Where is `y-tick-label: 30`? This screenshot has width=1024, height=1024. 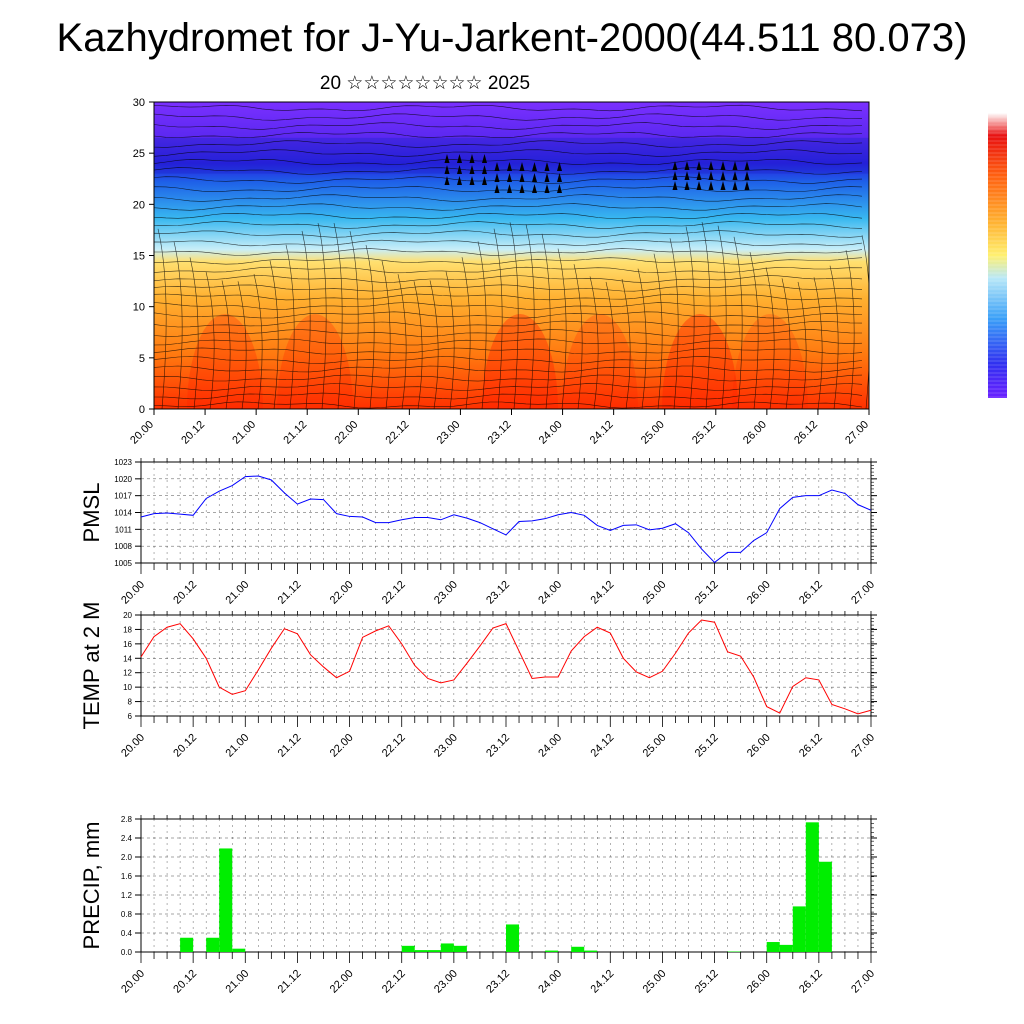
y-tick-label: 30 is located at coordinates (139, 103).